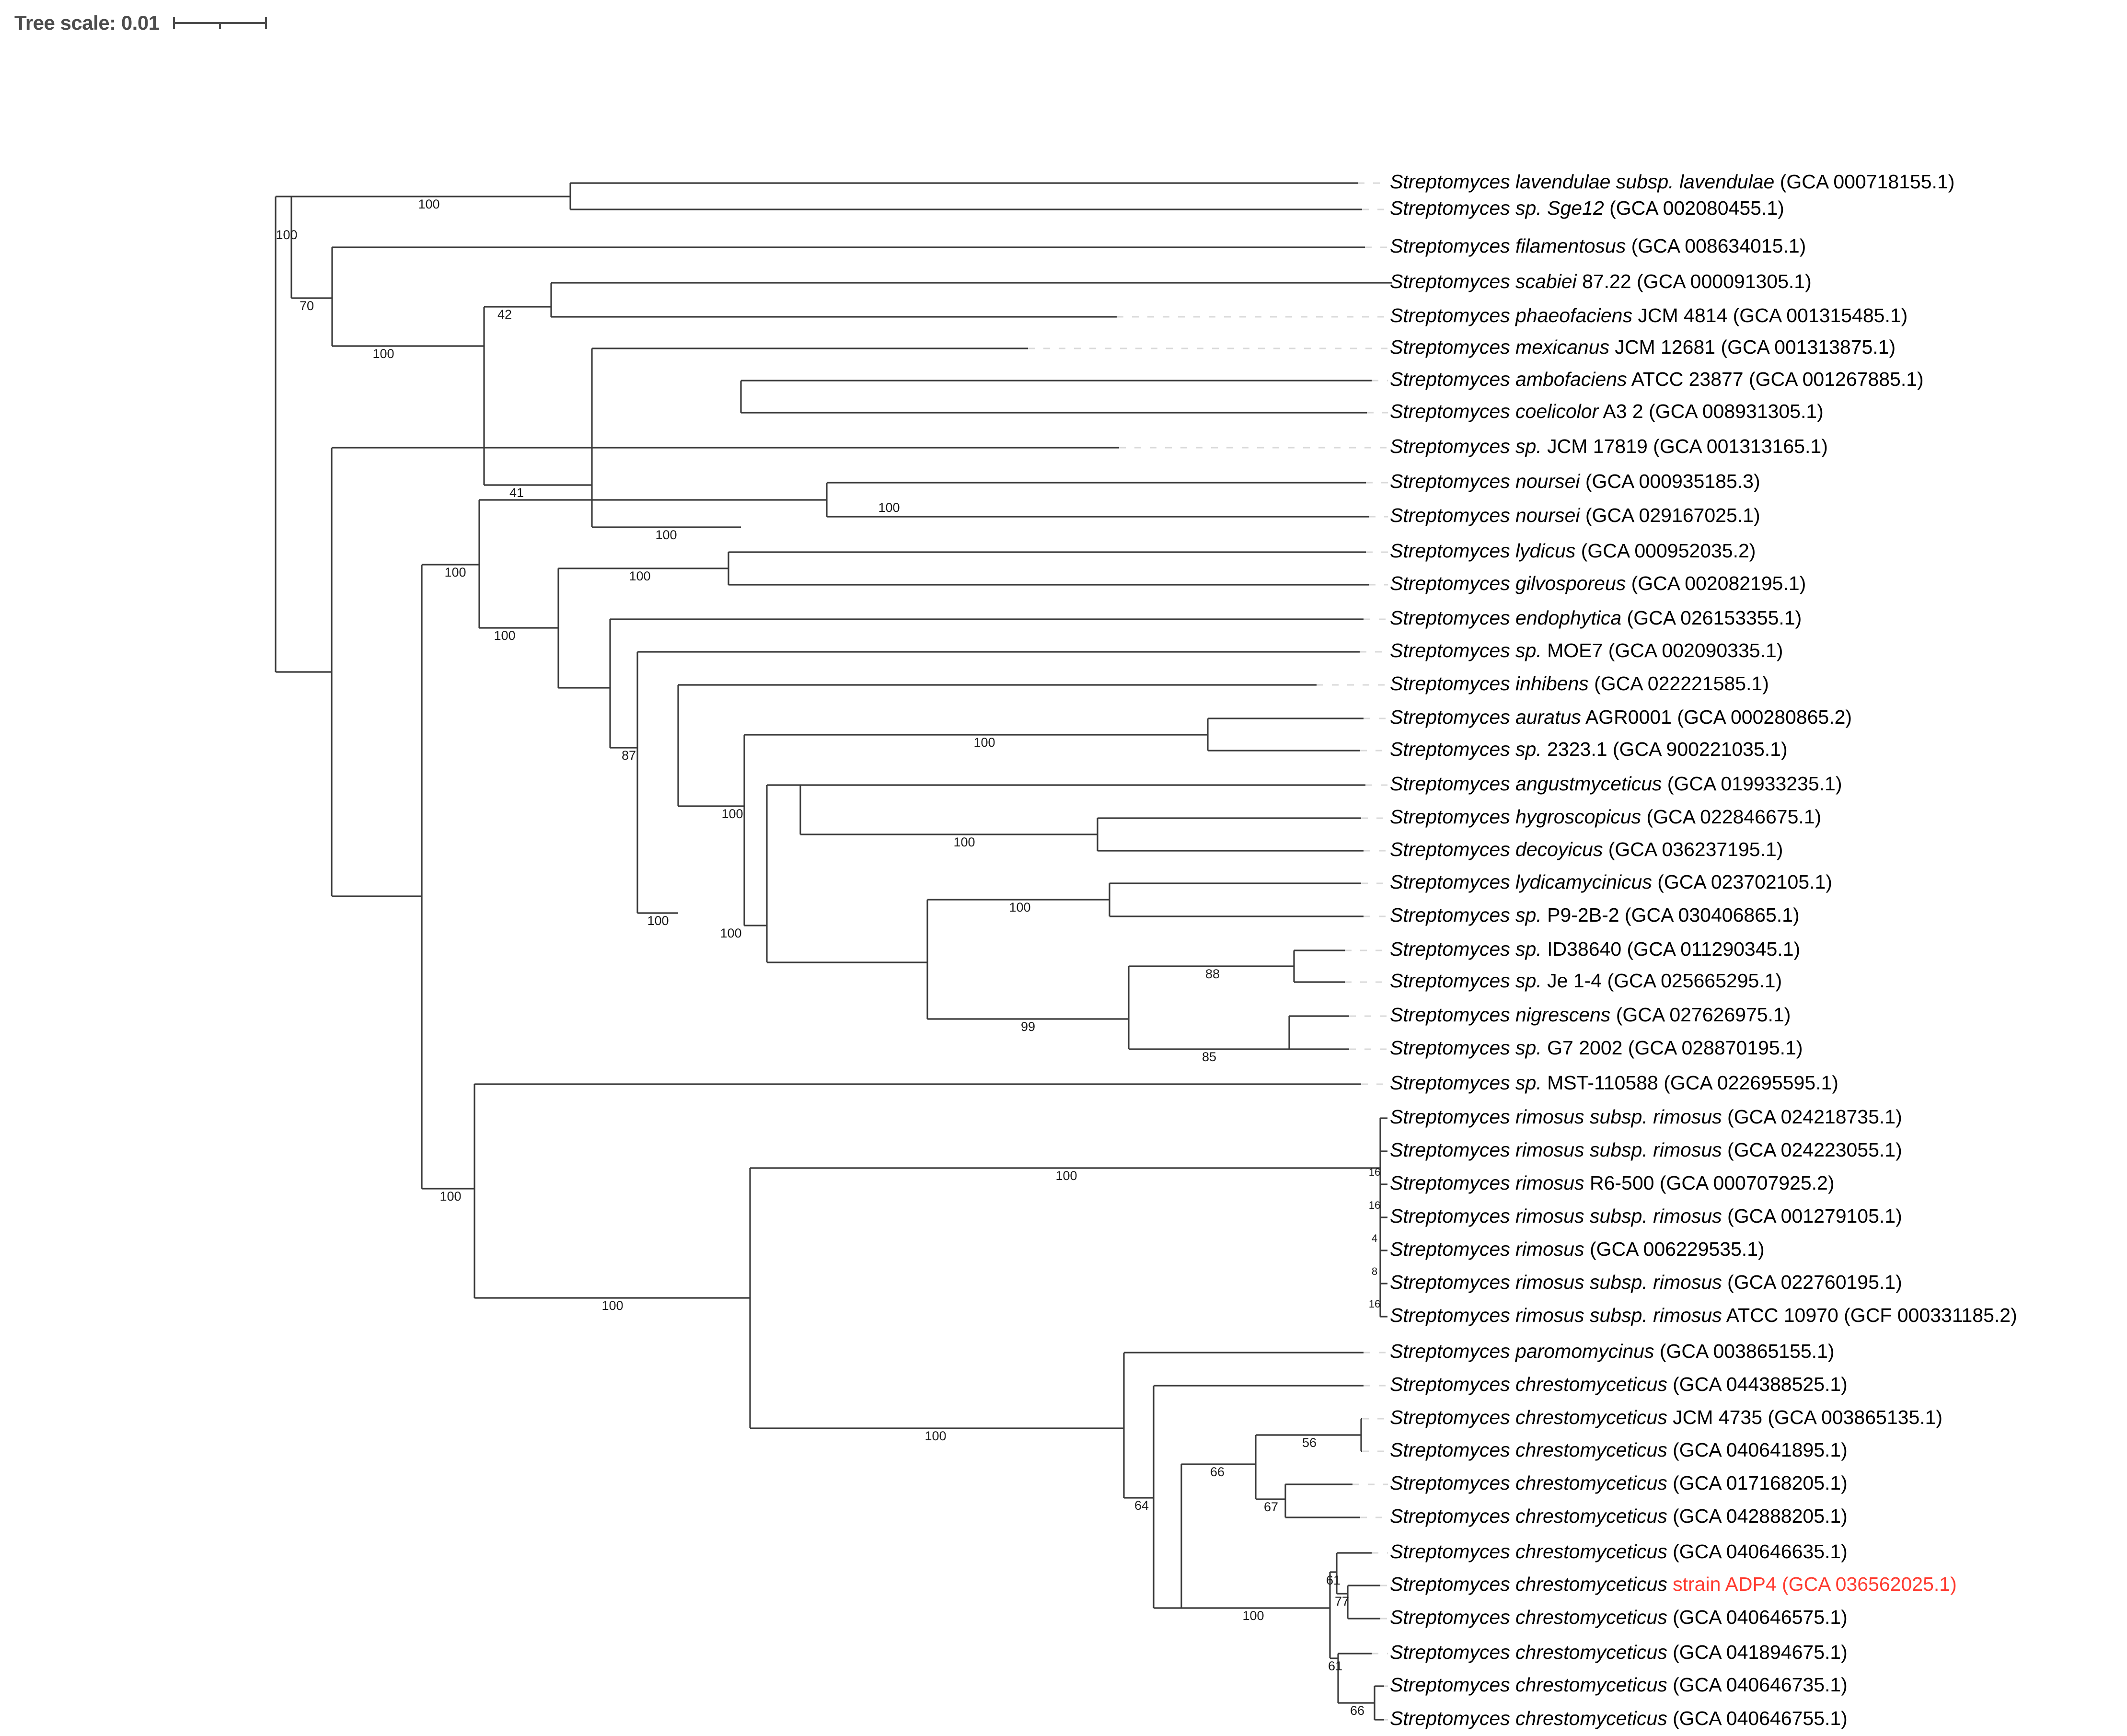  Describe the element at coordinates (1579, 683) in the screenshot. I see `tip-label: Streptomyces inhibens (GCA 022221585.1)` at that location.